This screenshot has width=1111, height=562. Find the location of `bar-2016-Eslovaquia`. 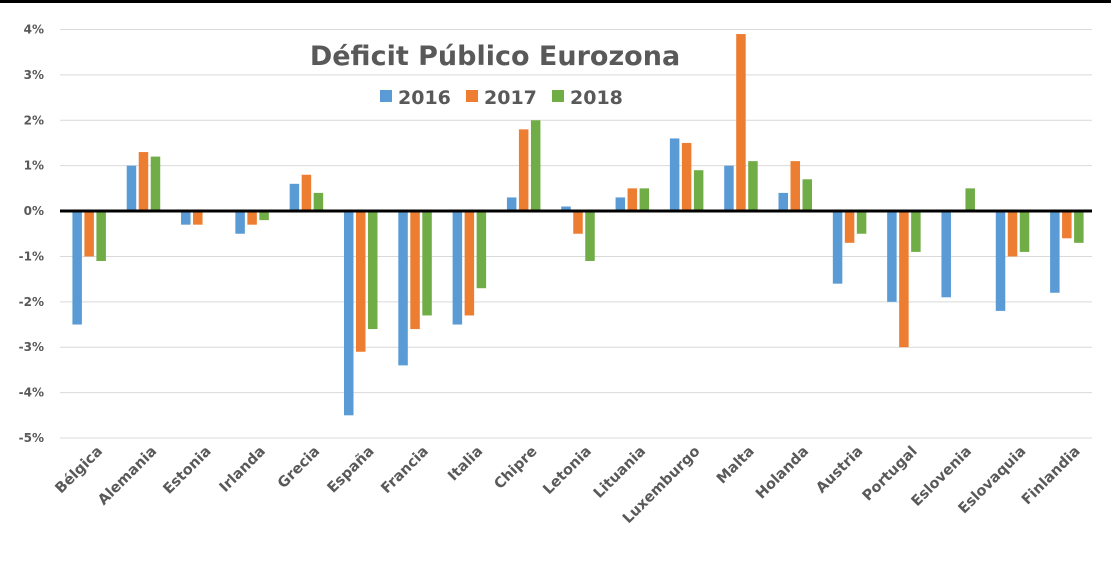

bar-2016-Eslovaquia is located at coordinates (1000, 261).